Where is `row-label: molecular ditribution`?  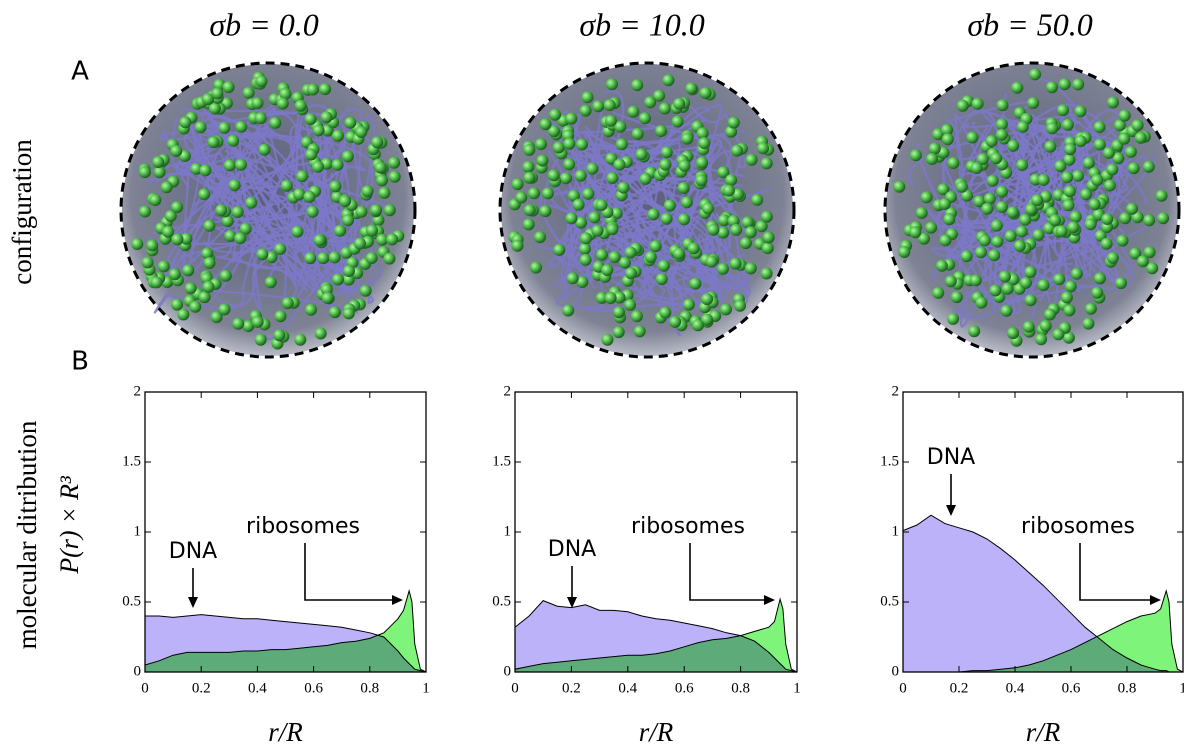
row-label: molecular ditribution is located at coordinates (27, 534).